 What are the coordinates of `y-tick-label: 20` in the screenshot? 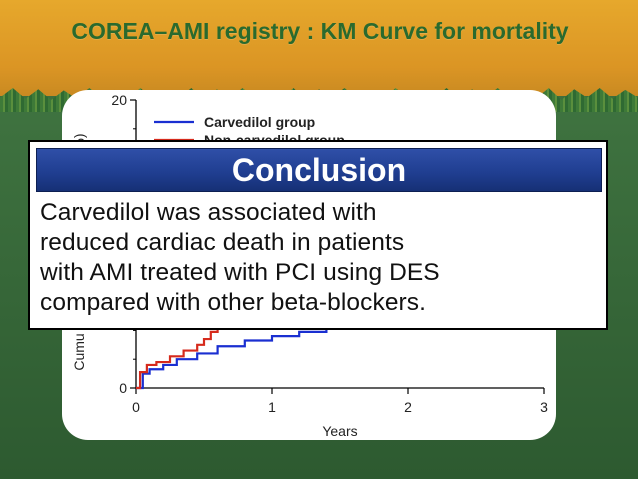 It's located at (119, 100).